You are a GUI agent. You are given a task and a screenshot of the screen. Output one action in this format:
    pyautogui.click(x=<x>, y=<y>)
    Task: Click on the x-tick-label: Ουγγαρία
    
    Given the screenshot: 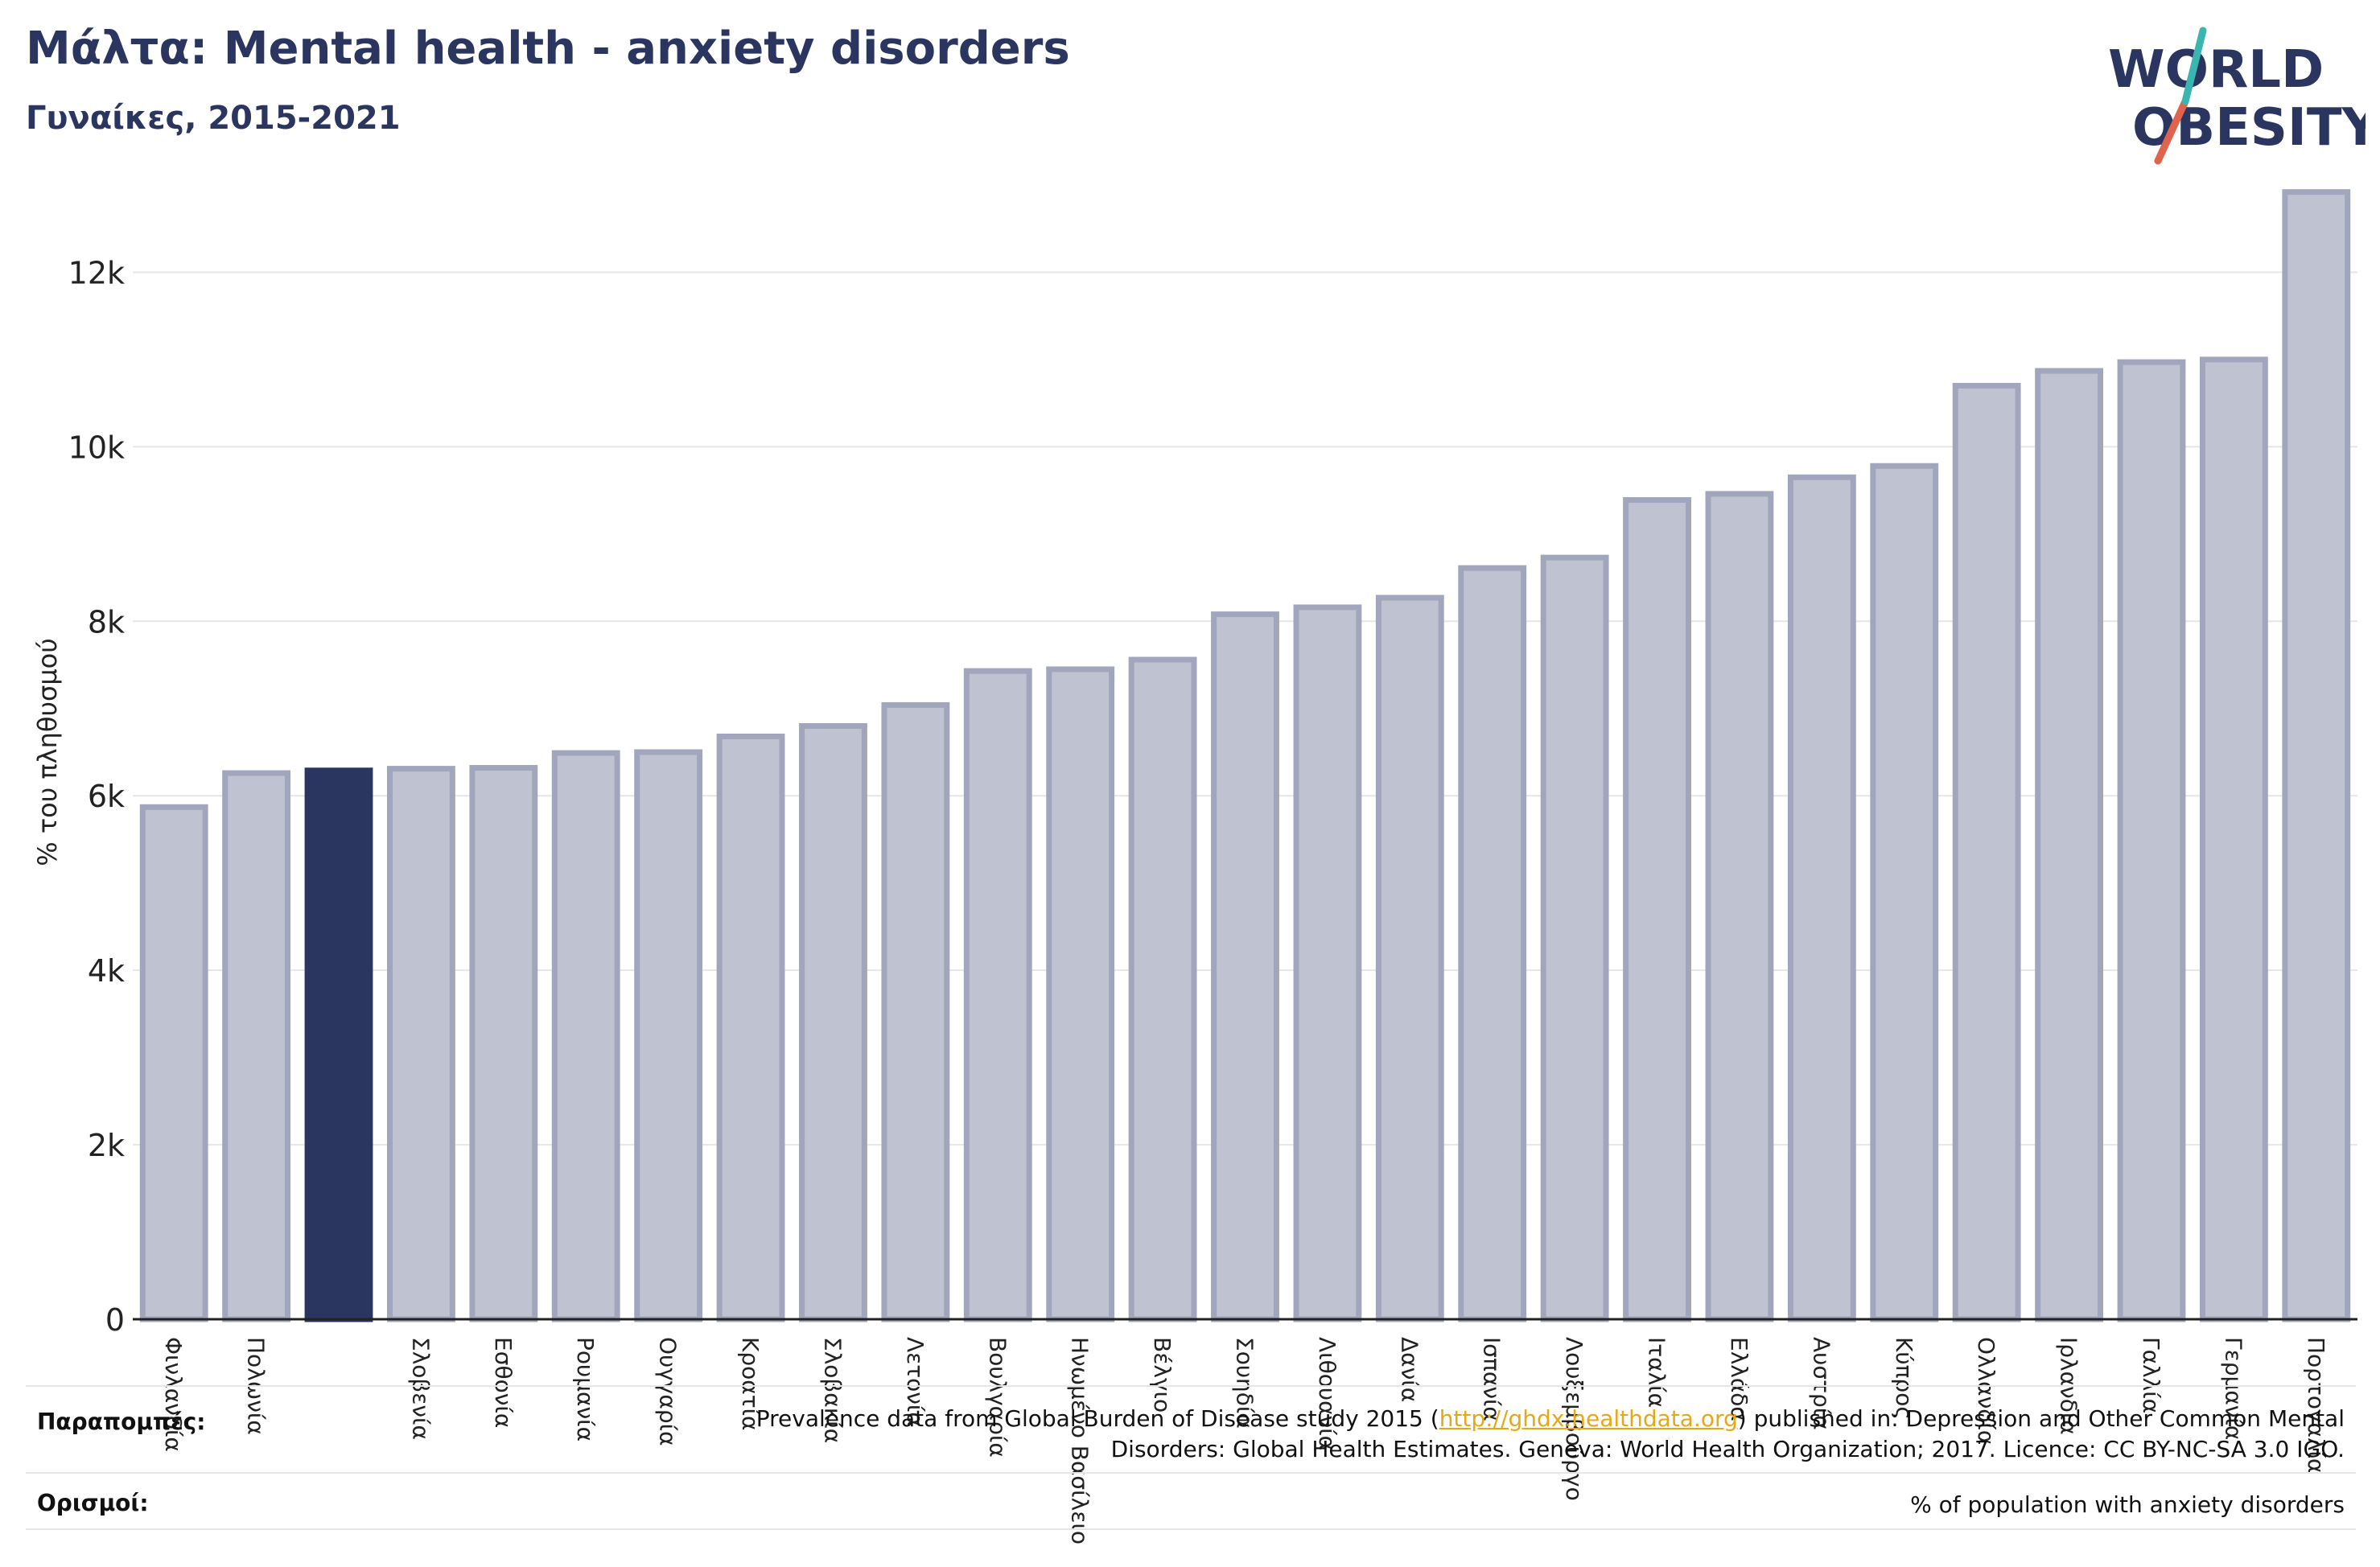 What is the action you would take?
    pyautogui.click(x=668, y=1391)
    